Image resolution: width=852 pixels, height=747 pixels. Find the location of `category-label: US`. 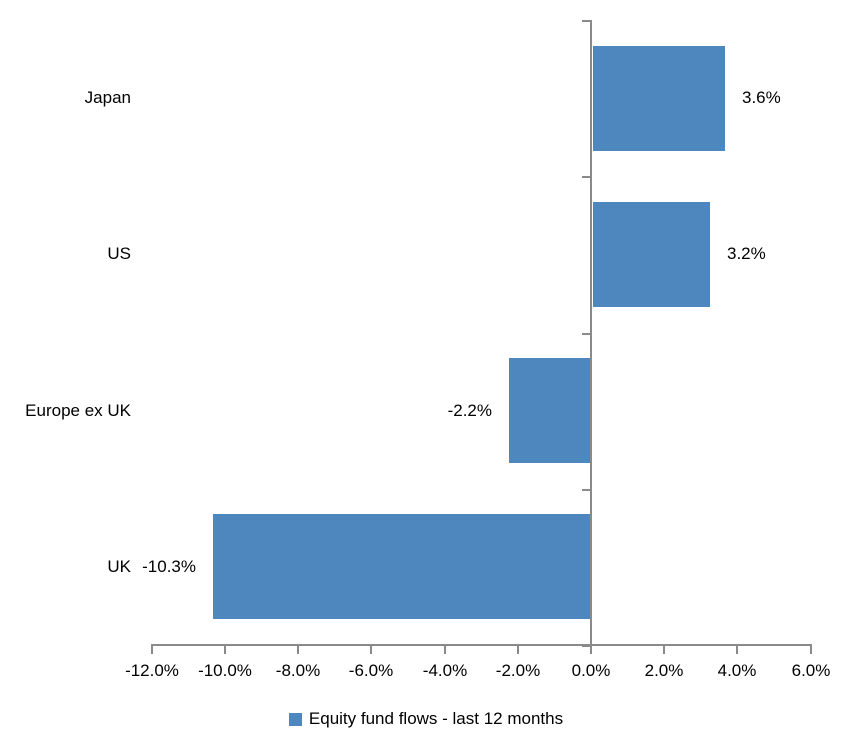

category-label: US is located at coordinates (119, 253).